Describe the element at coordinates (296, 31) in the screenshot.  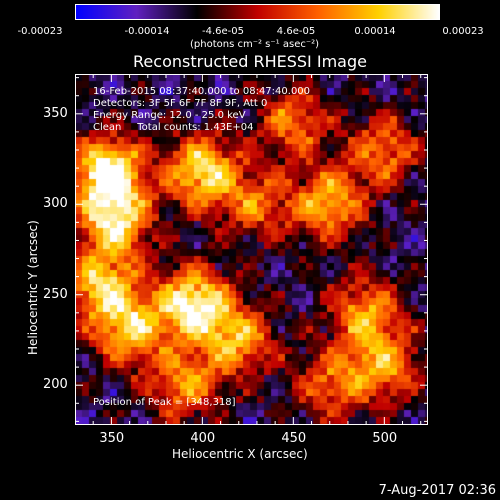
I see `colorbar-tick: 4.6e-05` at that location.